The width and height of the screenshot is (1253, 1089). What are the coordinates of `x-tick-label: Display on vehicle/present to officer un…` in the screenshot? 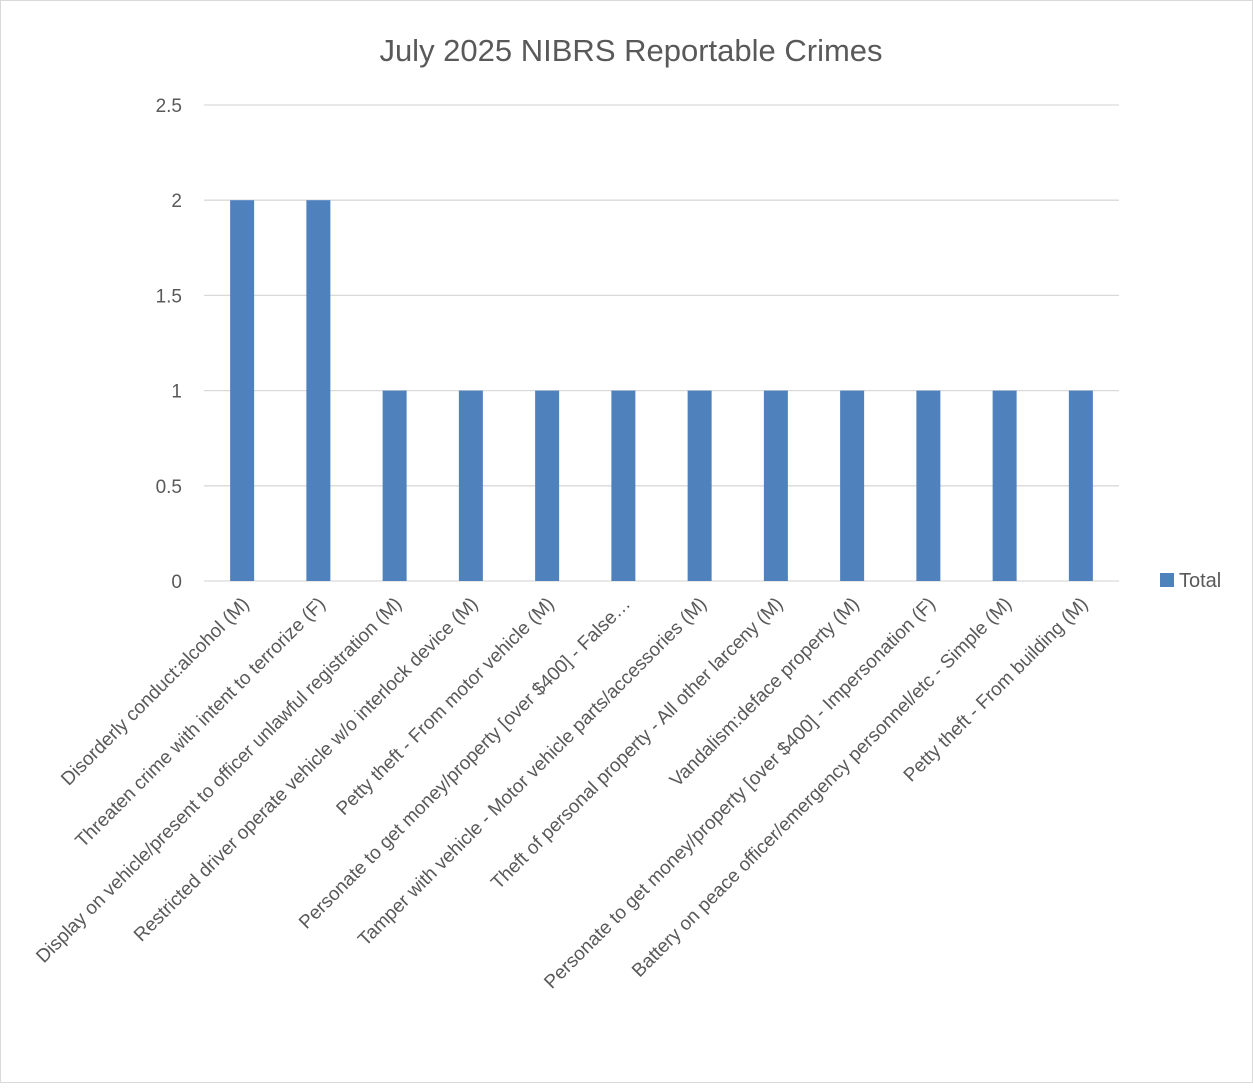 It's located at (219, 781).